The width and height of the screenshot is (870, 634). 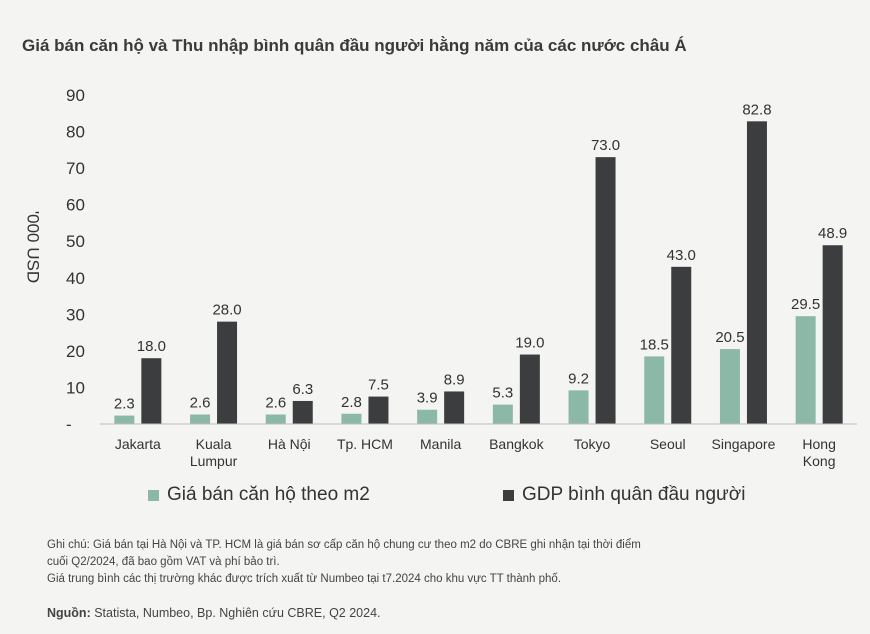 I want to click on y-tick-label: 60, so click(x=75, y=205).